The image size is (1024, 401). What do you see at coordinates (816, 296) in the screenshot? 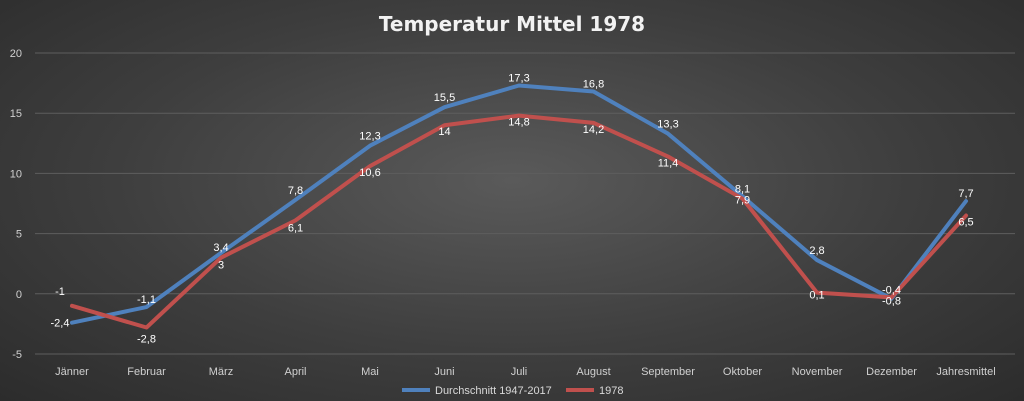
I see `data-label: 0,1` at bounding box center [816, 296].